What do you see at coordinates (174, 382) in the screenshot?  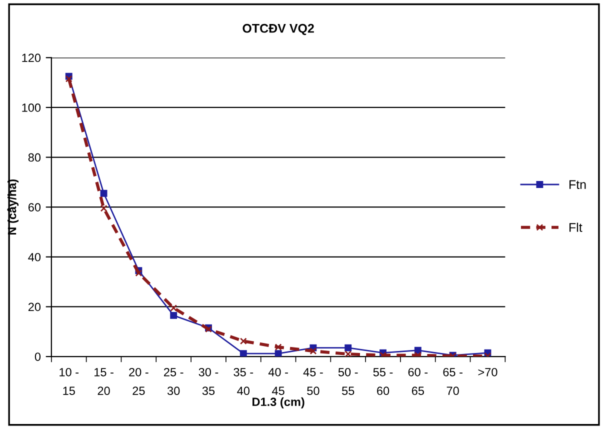 I see `x-tick-label: 25 - 30` at bounding box center [174, 382].